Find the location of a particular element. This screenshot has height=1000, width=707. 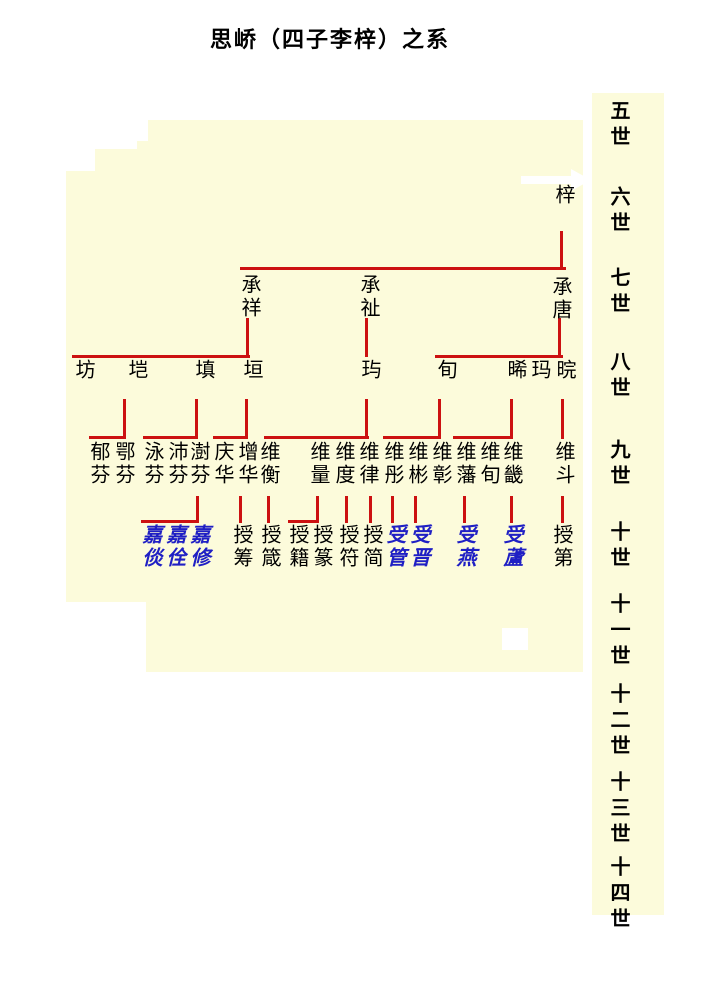

person-node: 嘉佺 is located at coordinates (174, 547).